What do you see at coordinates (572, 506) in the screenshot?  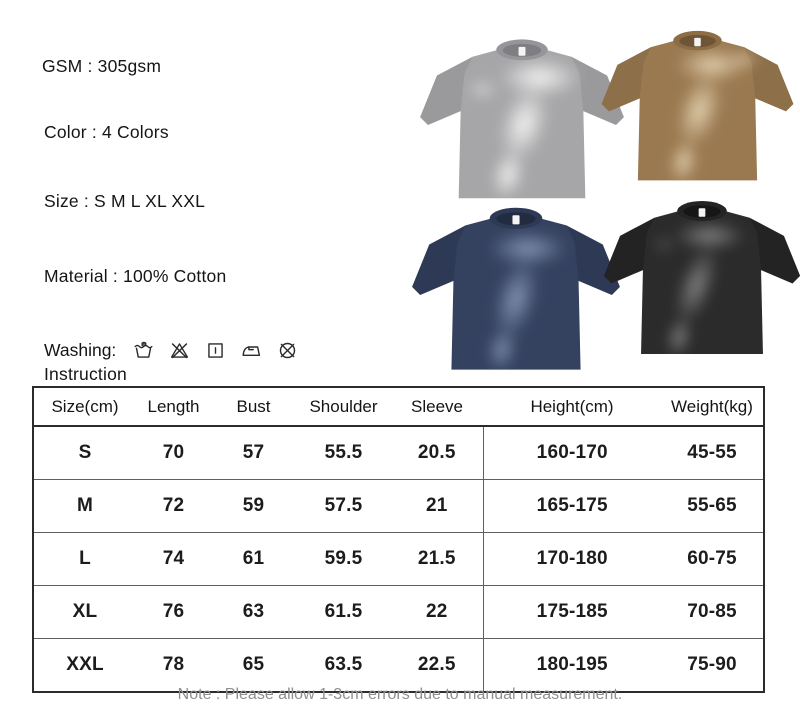 I see `cell-height: 165-175` at bounding box center [572, 506].